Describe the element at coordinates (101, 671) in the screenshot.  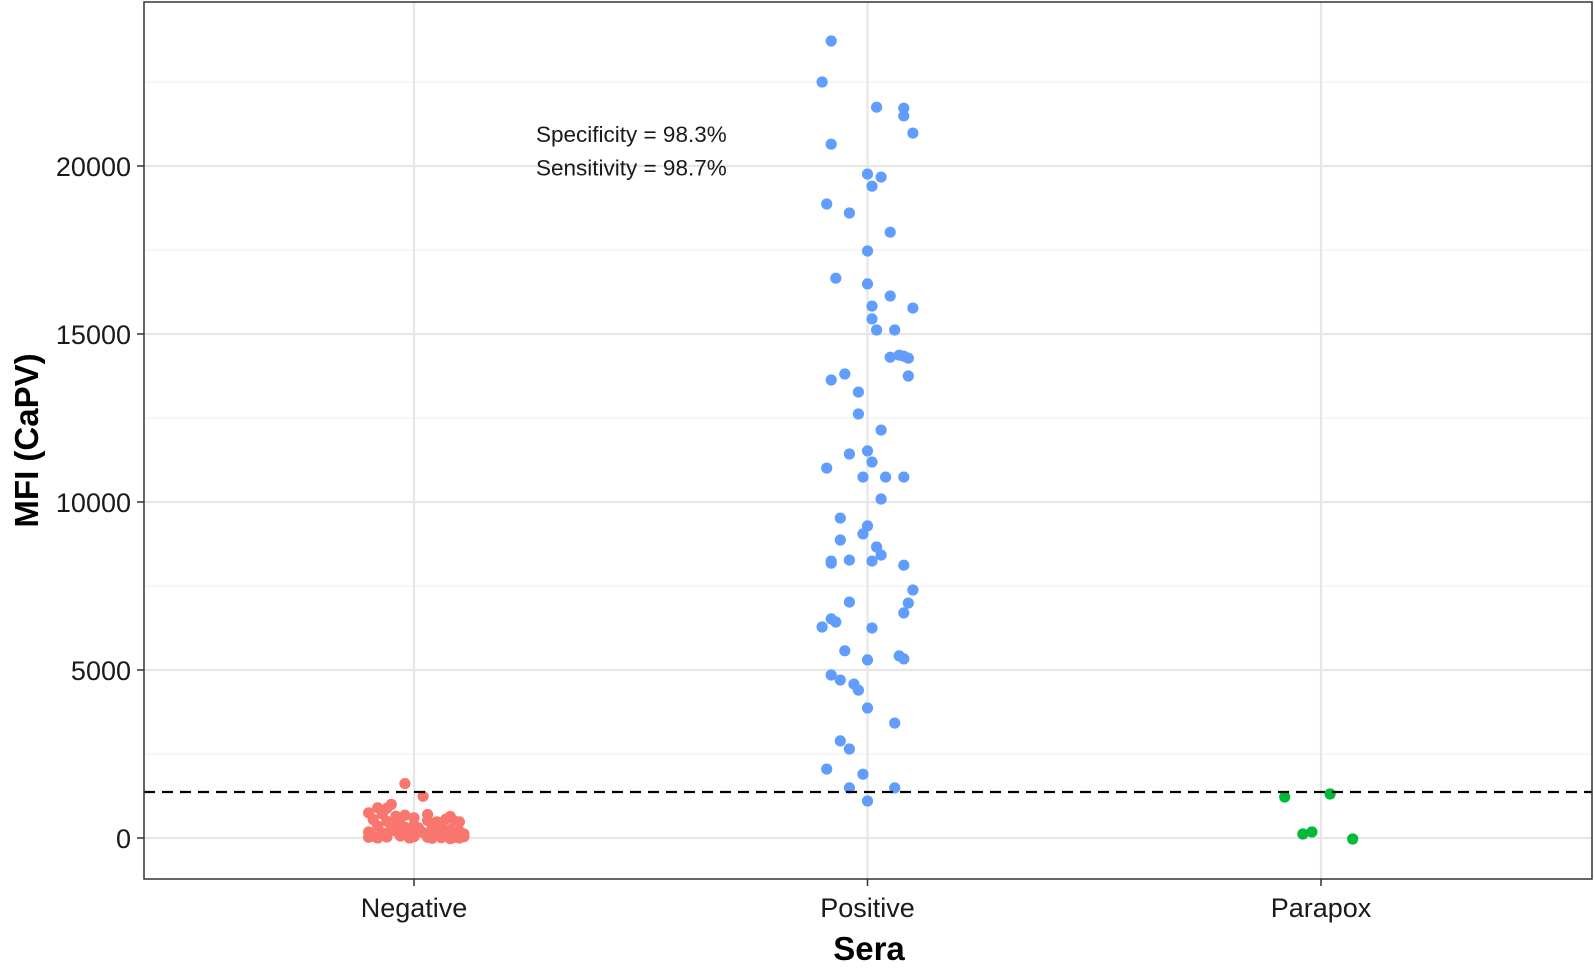
I see `y-tick-label: 5000` at that location.